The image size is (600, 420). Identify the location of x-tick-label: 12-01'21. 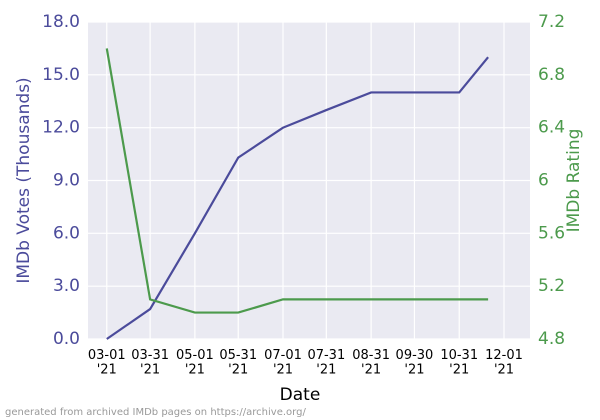
(504, 362).